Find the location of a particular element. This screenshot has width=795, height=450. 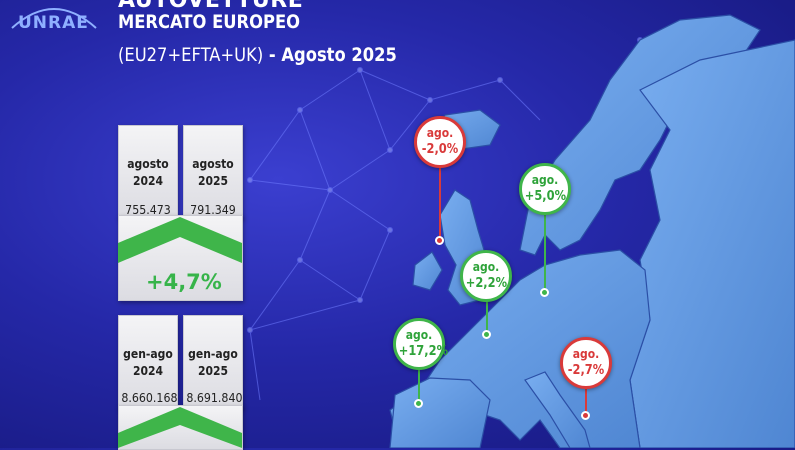

map-ireland is located at coordinates (427, 271).